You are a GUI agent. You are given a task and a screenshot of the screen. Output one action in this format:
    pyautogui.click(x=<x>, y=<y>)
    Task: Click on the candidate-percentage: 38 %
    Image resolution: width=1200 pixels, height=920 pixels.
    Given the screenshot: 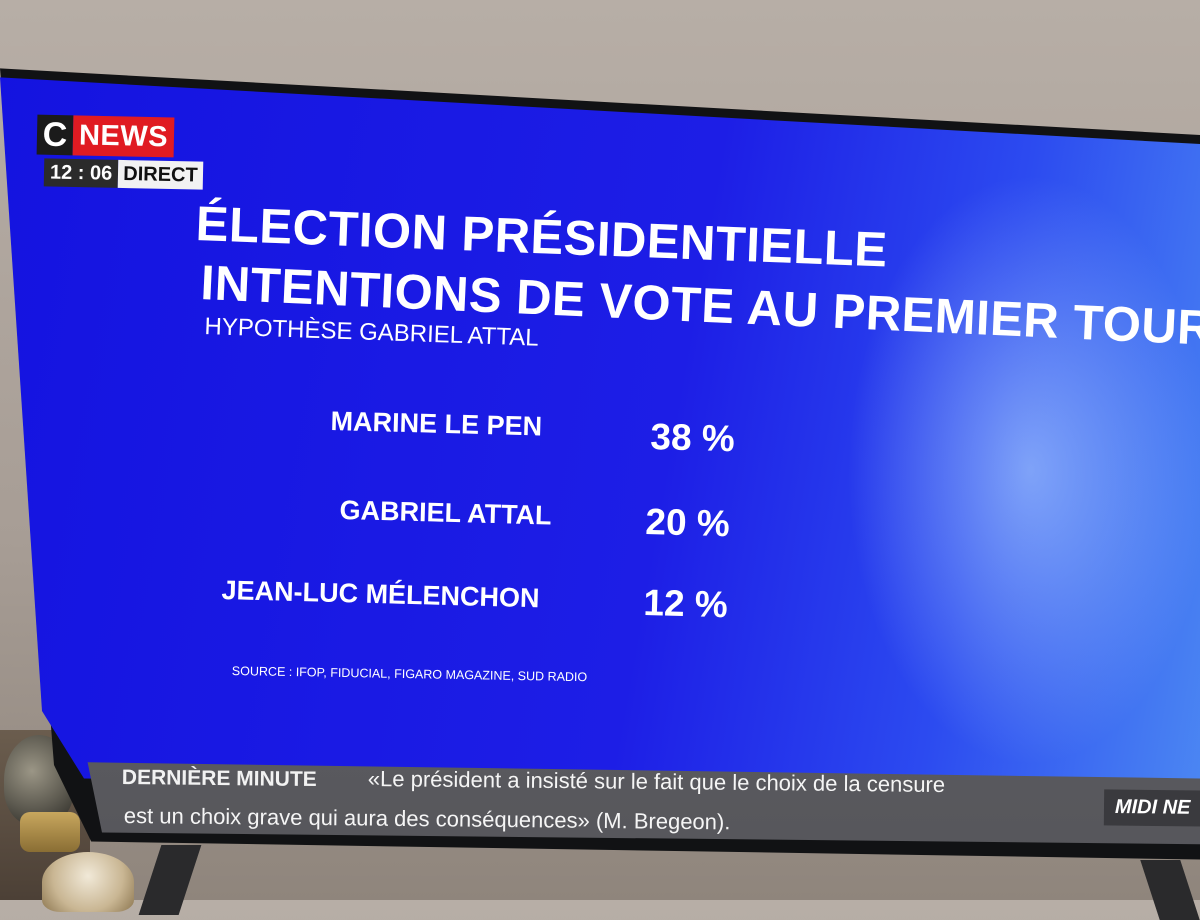 What is the action you would take?
    pyautogui.click(x=692, y=438)
    